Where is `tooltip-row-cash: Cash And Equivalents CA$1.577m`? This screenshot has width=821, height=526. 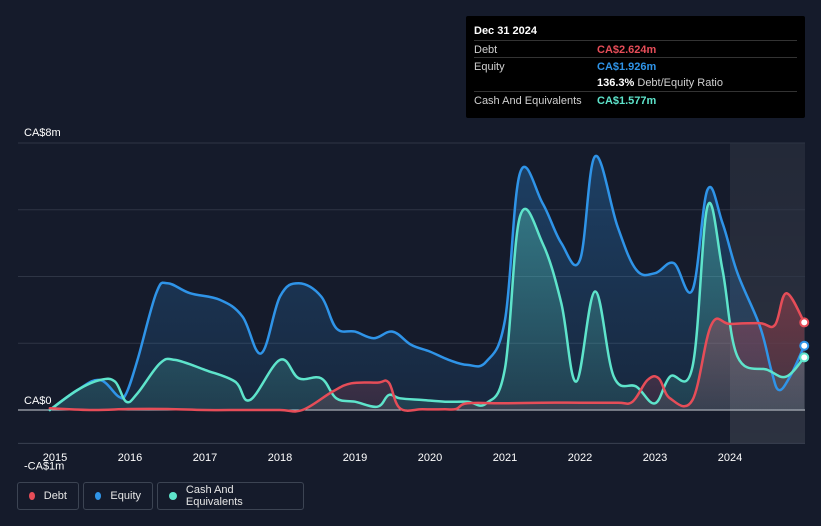 tooltip-row-cash: Cash And Equivalents CA$1.577m is located at coordinates (635, 100).